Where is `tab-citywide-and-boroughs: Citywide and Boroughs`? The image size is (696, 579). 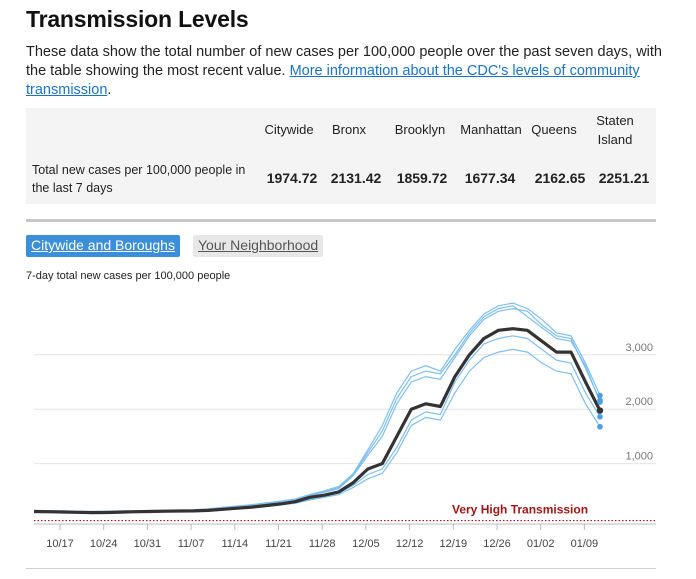
tab-citywide-and-boroughs: Citywide and Boroughs is located at coordinates (103, 246).